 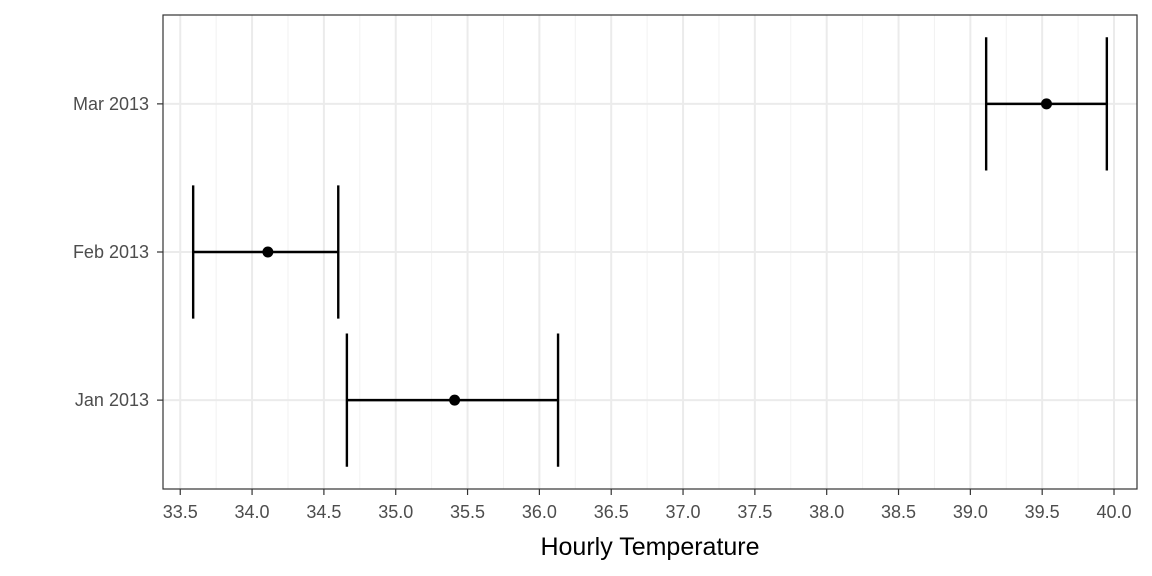 I want to click on x-tick-label: 36.0, so click(x=539, y=512).